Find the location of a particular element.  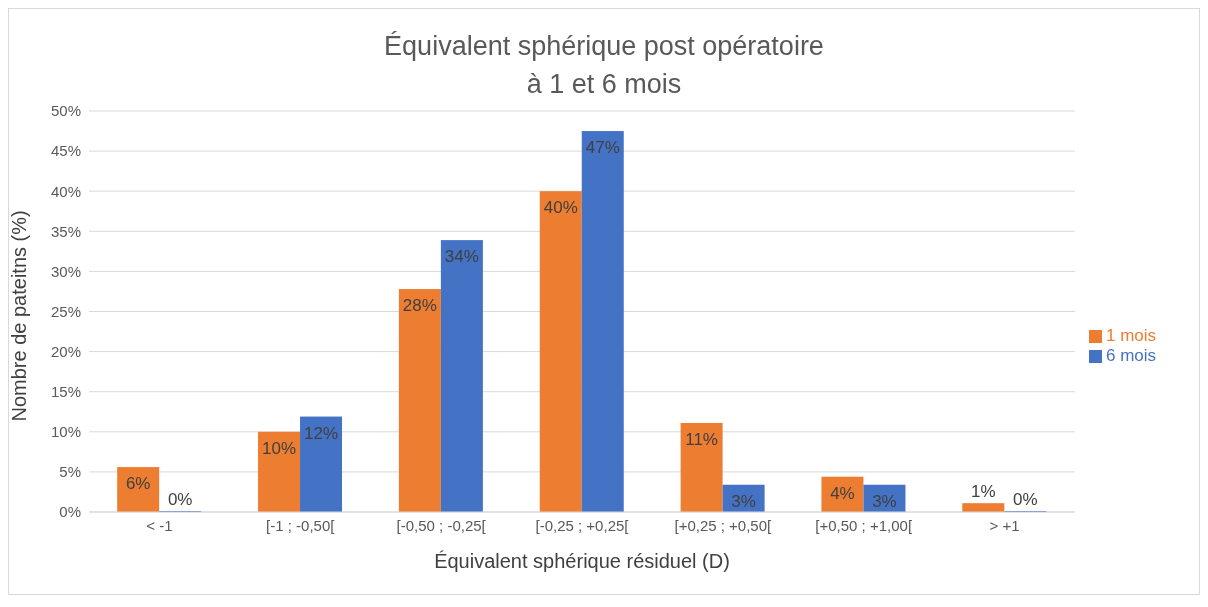

data-label: 1% is located at coordinates (983, 492).